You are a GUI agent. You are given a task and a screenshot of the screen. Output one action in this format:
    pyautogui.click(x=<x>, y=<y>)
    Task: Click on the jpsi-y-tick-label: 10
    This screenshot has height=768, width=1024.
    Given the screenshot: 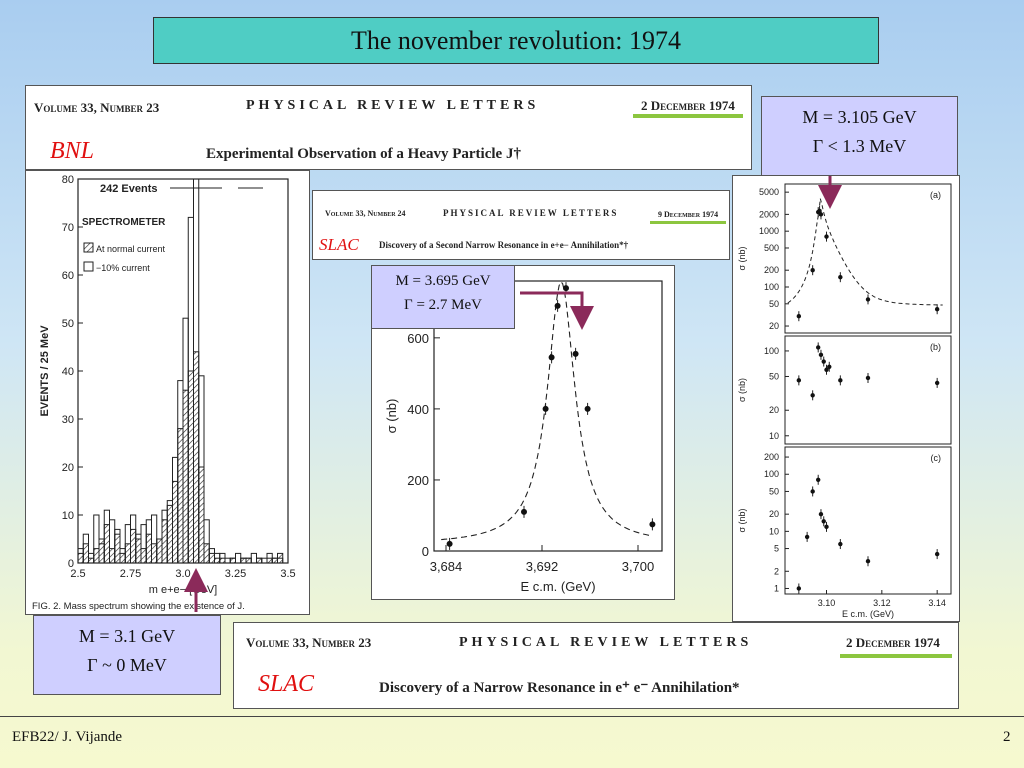 What is the action you would take?
    pyautogui.click(x=774, y=531)
    